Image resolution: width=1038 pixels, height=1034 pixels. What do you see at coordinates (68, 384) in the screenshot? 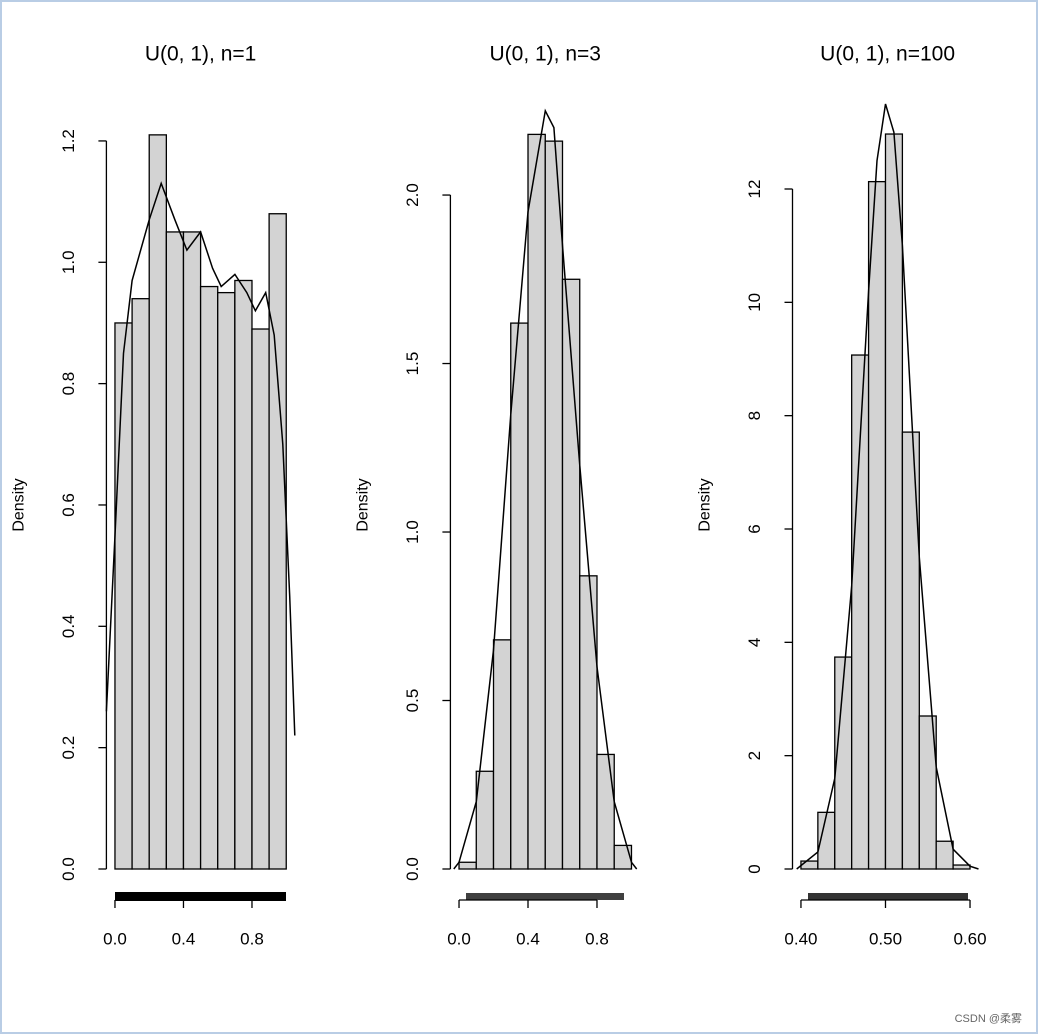
I see `y-tick-label: 0.8` at bounding box center [68, 384].